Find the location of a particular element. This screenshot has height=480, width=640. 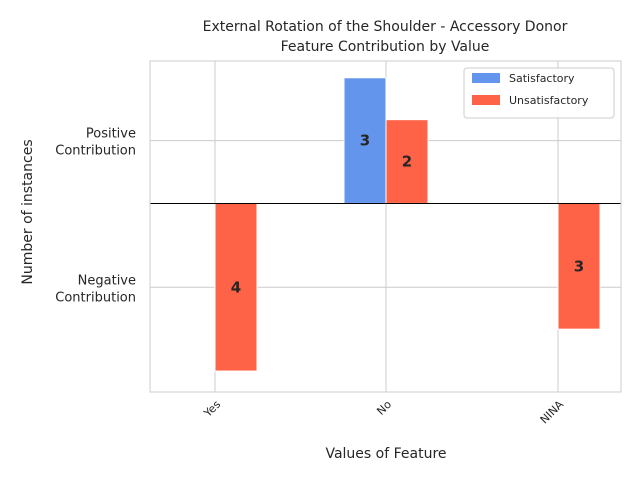

y-tick-label-0-line-2: Contribution is located at coordinates (95, 151).